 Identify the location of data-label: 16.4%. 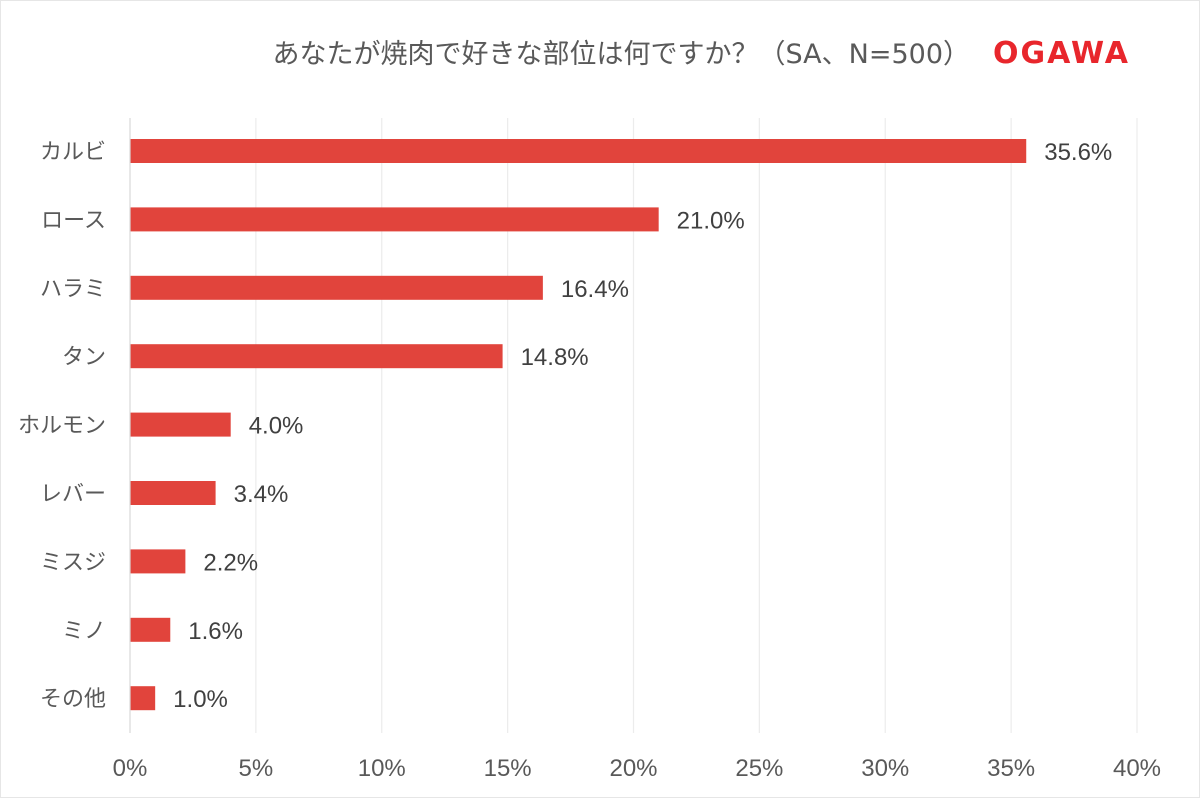
(595, 289).